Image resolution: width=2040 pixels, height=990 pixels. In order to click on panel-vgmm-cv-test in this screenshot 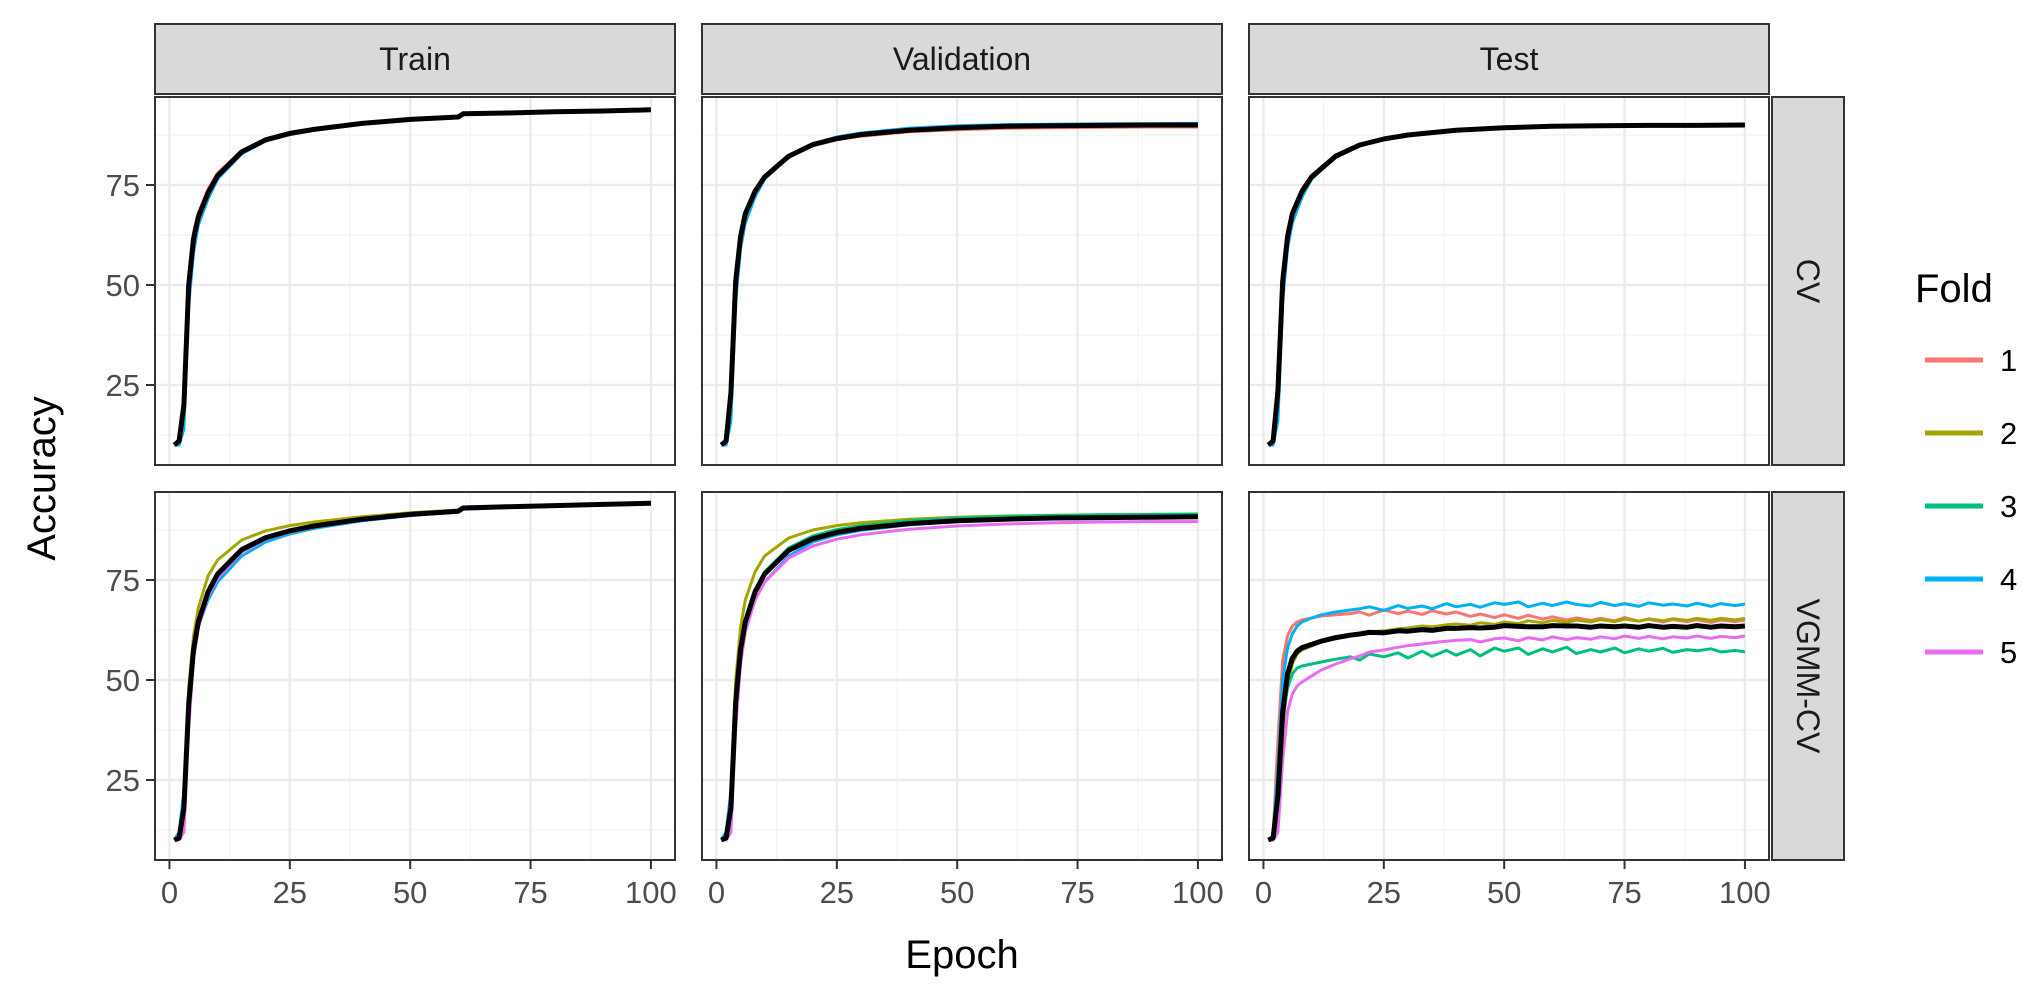, I will do `click(1509, 676)`.